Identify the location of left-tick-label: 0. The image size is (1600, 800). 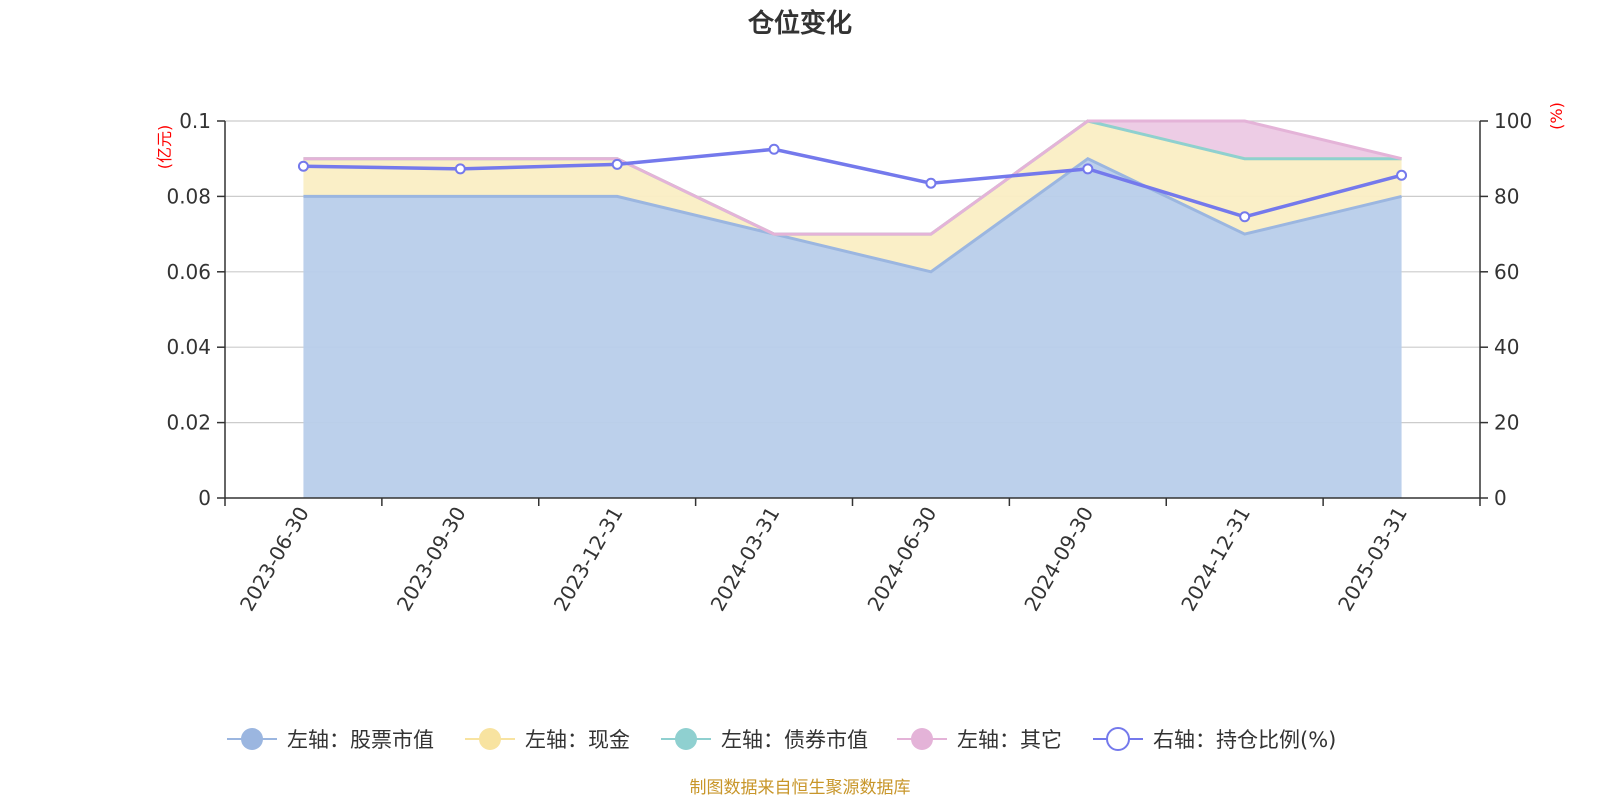
(204, 498).